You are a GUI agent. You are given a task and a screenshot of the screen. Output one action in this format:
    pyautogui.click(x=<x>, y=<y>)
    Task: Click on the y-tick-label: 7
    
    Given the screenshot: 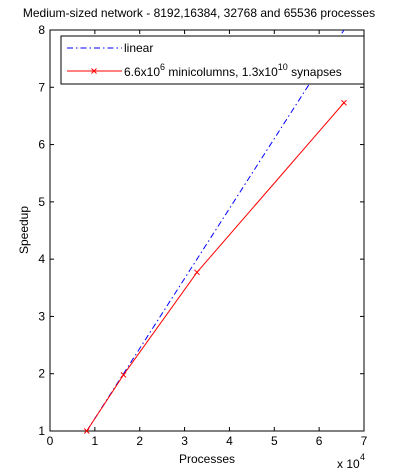 What is the action you would take?
    pyautogui.click(x=41, y=87)
    